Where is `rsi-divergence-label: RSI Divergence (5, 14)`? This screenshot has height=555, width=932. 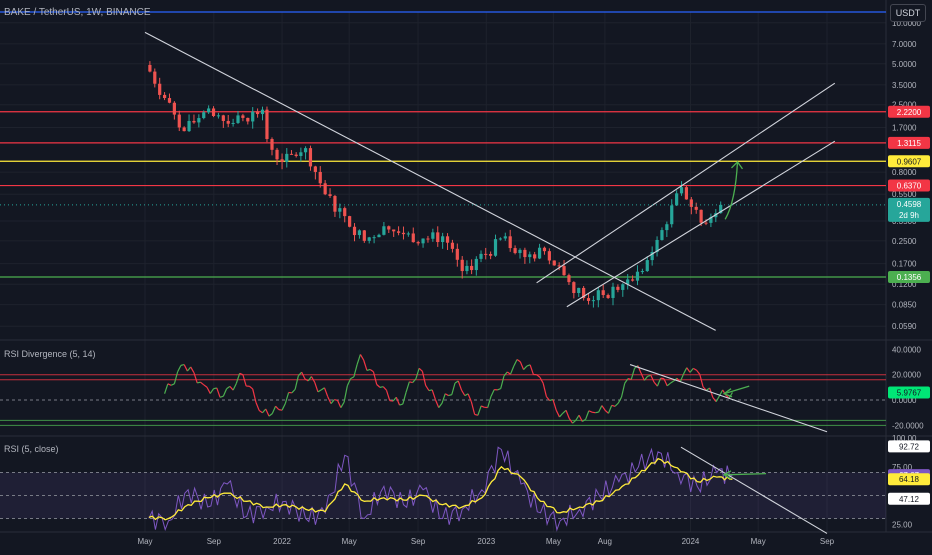
rsi-divergence-label: RSI Divergence (5, 14) is located at coordinates (50, 354).